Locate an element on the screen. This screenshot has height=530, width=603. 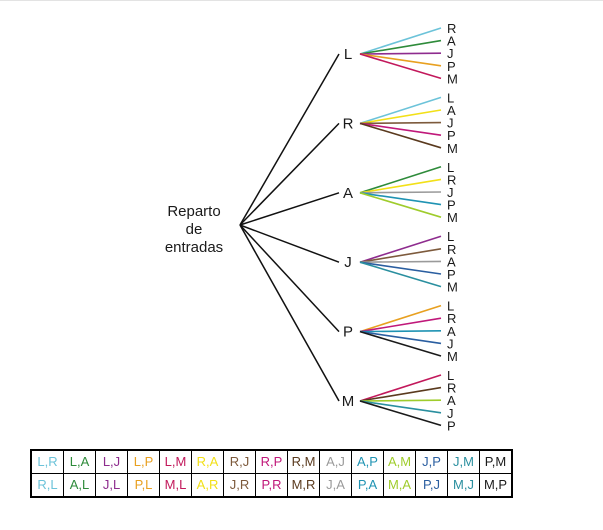
leaf-label-J-L: L is located at coordinates (450, 236).